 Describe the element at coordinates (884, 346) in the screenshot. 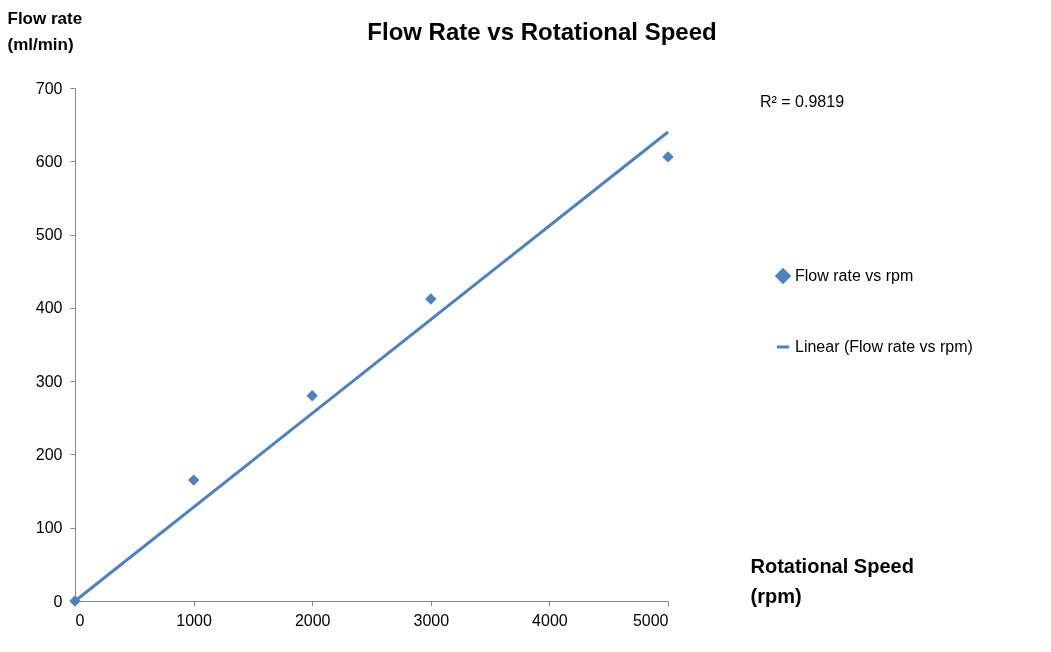

I see `legend-label: Linear (Flow rate vs rpm)` at that location.